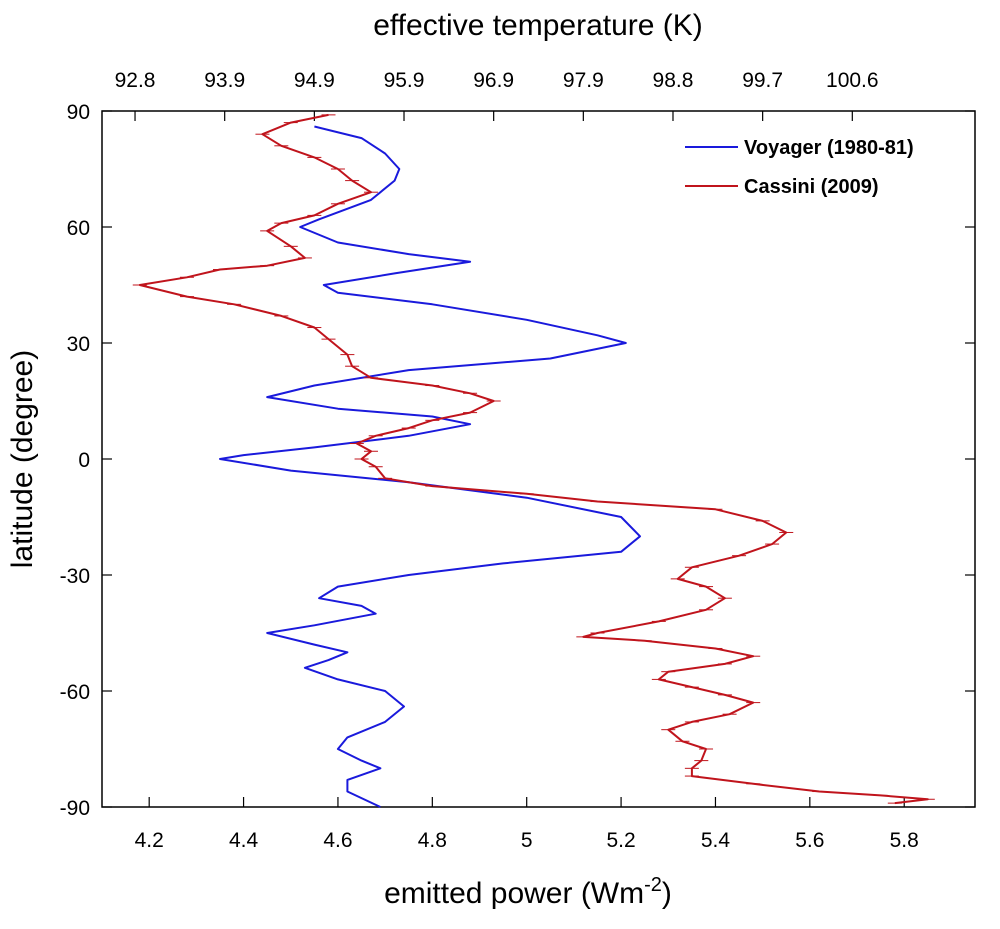 This screenshot has width=1000, height=929. Describe the element at coordinates (75, 808) in the screenshot. I see `y-tick-label: -90` at that location.